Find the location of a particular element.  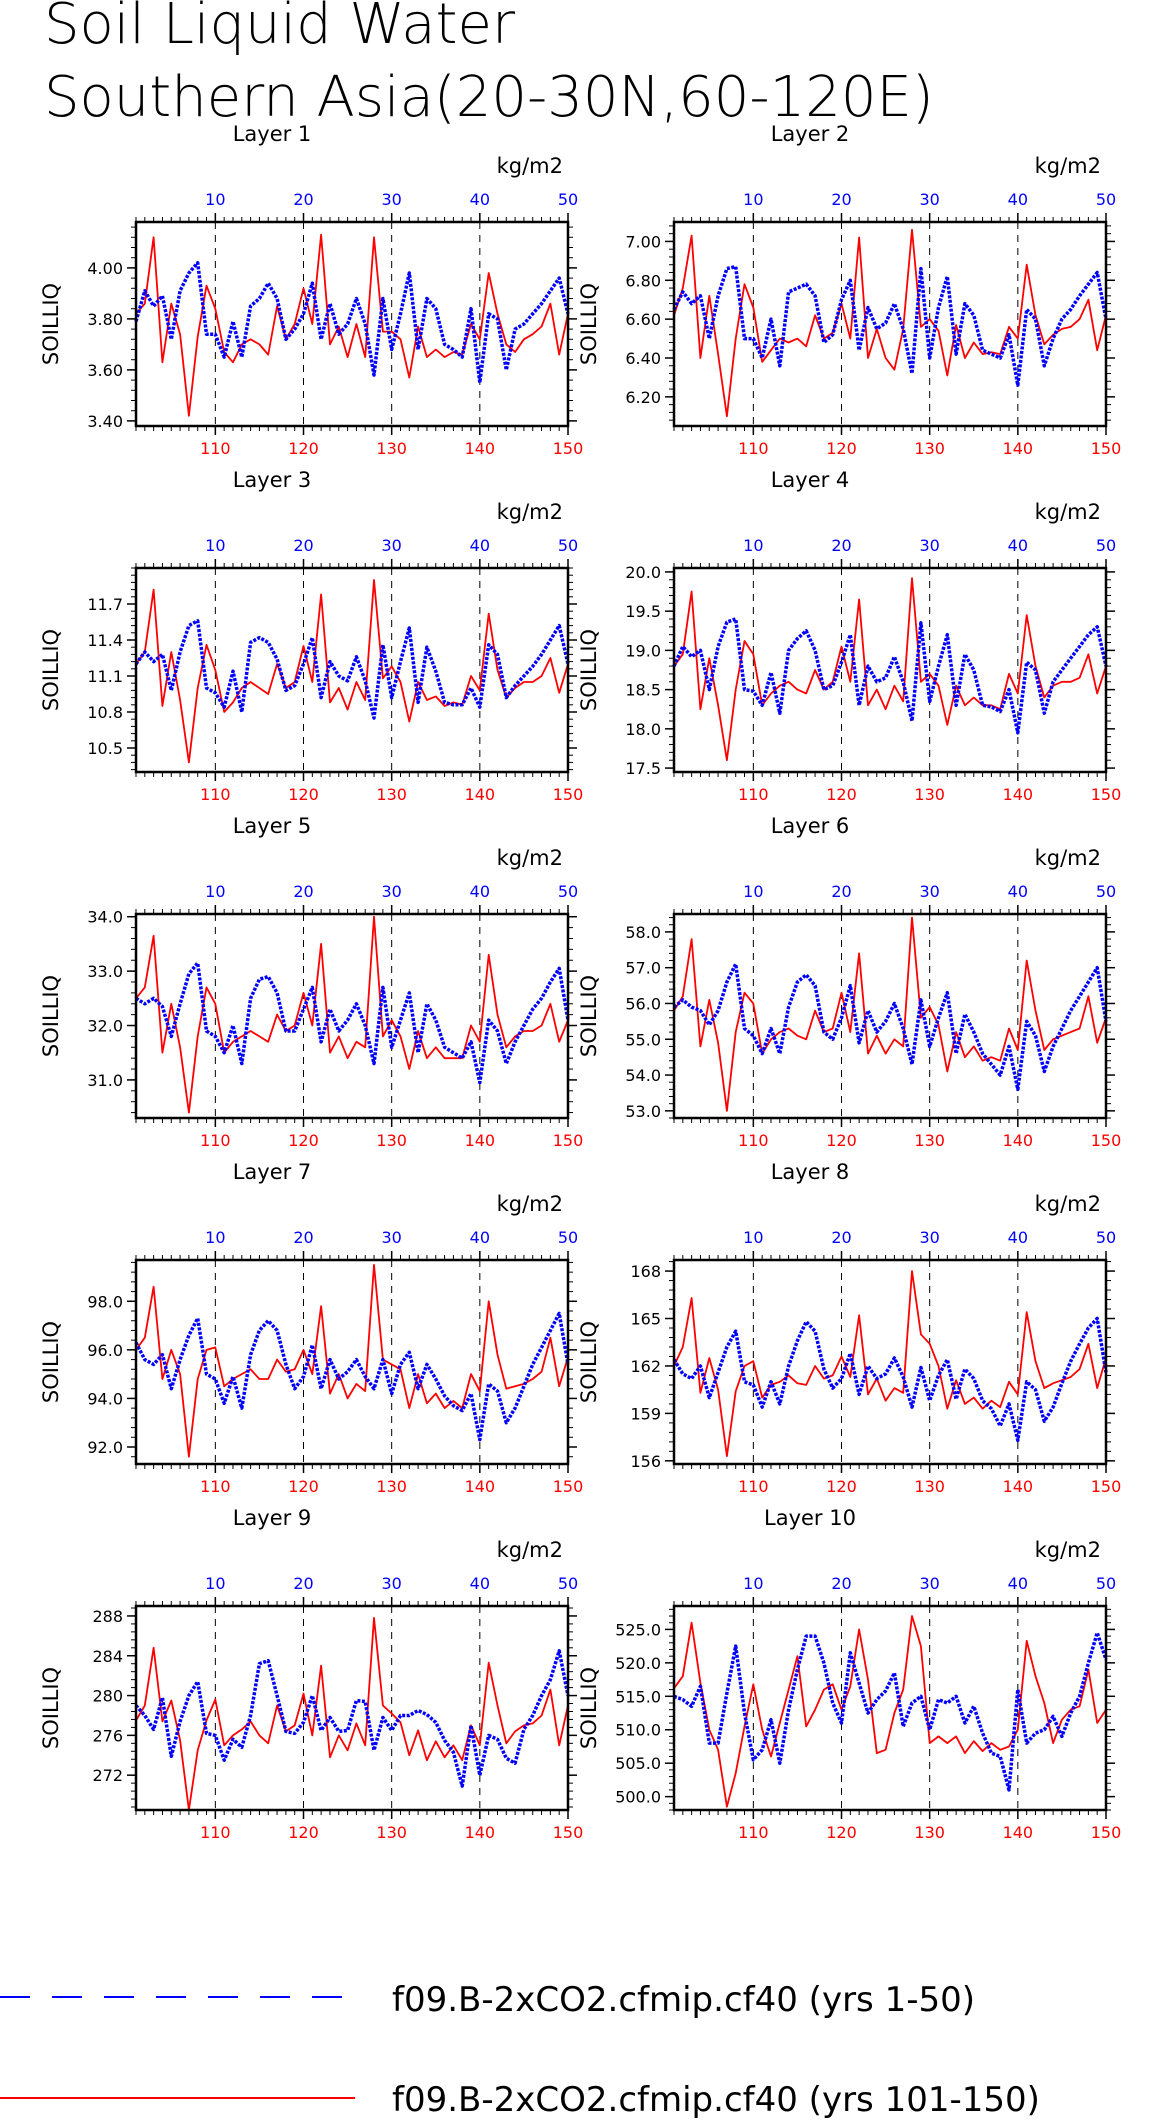

panel-title: Layer 3 is located at coordinates (272, 480).